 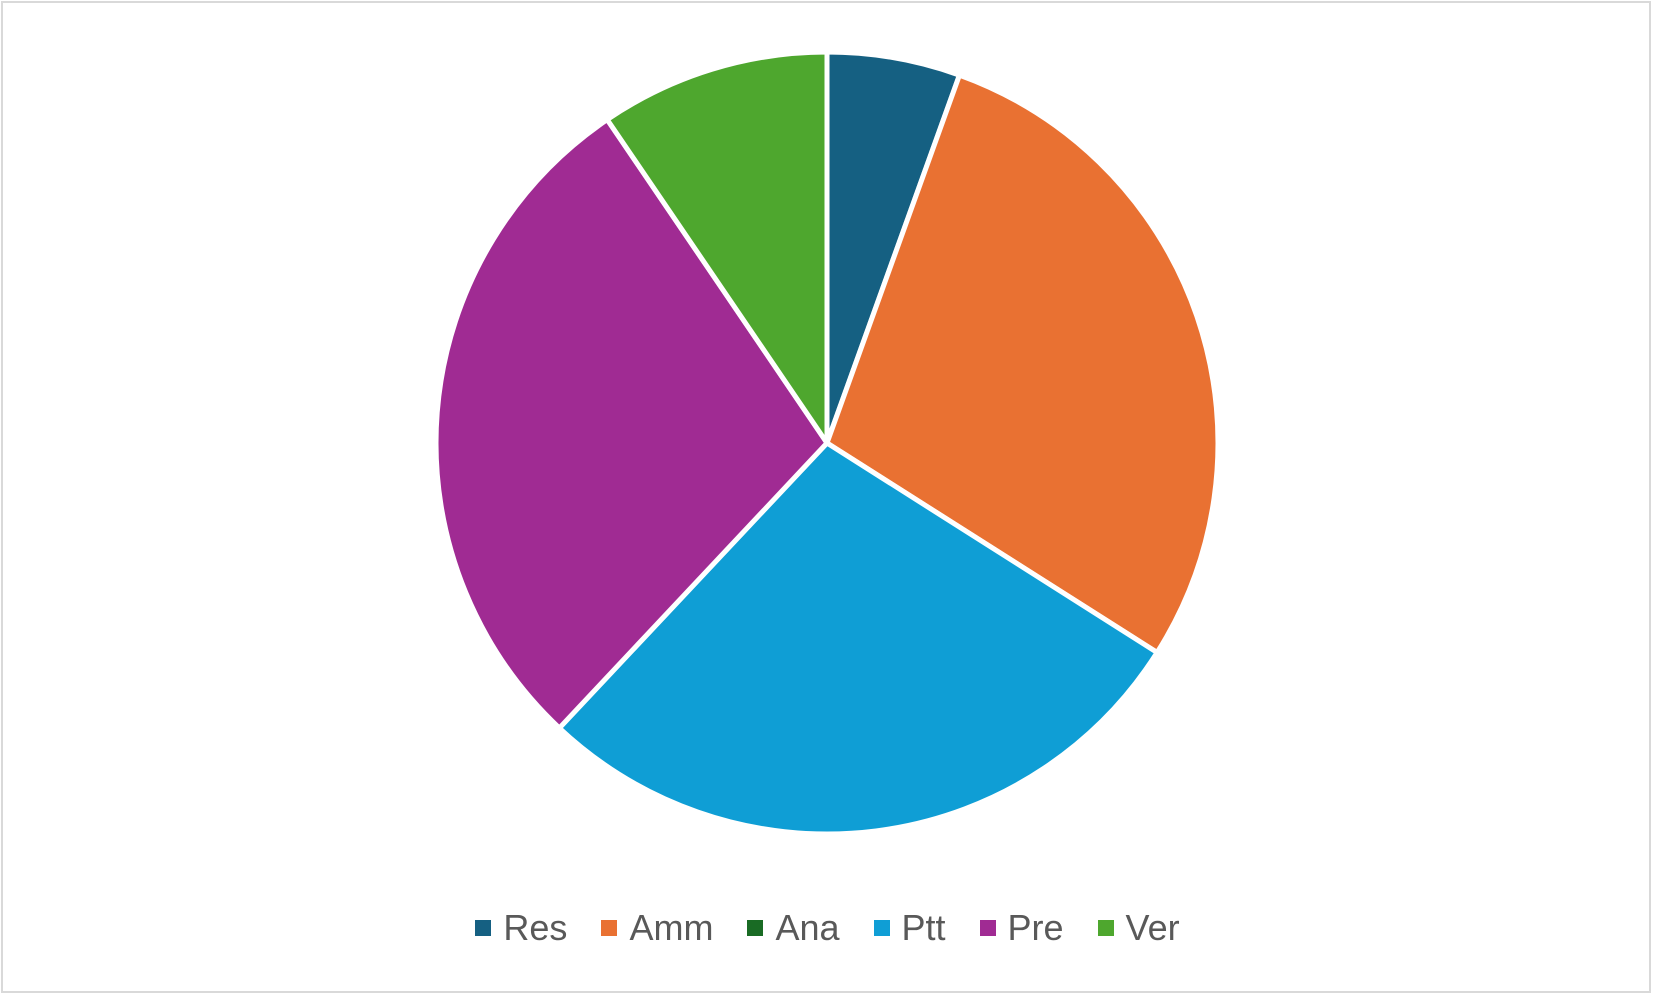 I want to click on legend-swatch-ptt, so click(x=881, y=928).